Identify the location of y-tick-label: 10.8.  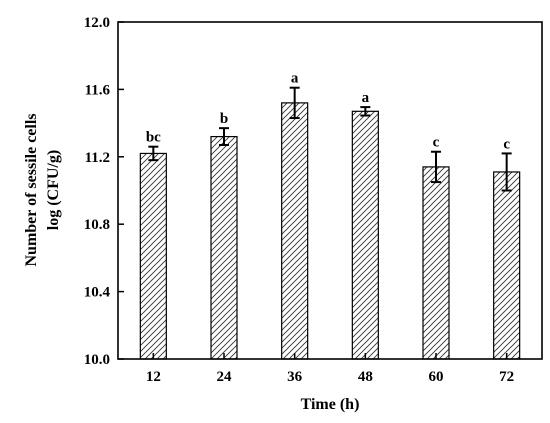
(97, 225).